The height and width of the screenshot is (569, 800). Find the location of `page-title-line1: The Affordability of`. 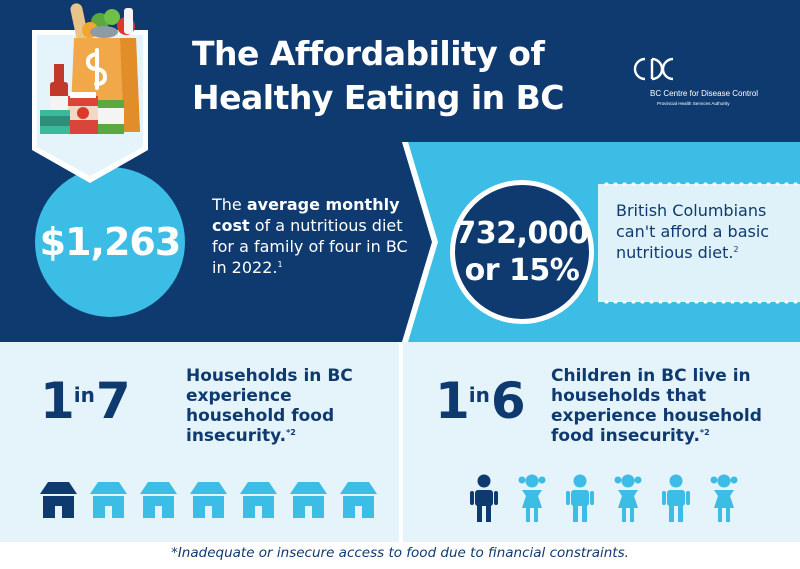

page-title-line1: The Affordability of is located at coordinates (368, 53).